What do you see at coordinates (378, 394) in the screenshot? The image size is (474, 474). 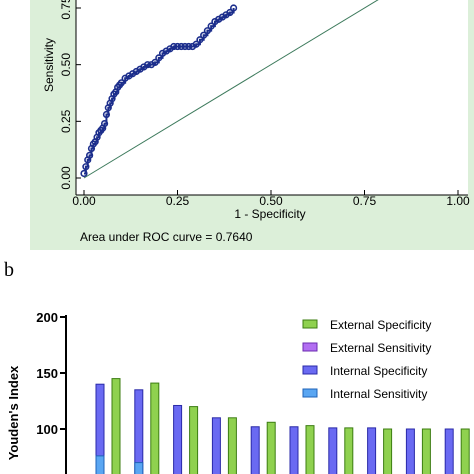 I see `legend-label: Internal Sensitivity` at bounding box center [378, 394].